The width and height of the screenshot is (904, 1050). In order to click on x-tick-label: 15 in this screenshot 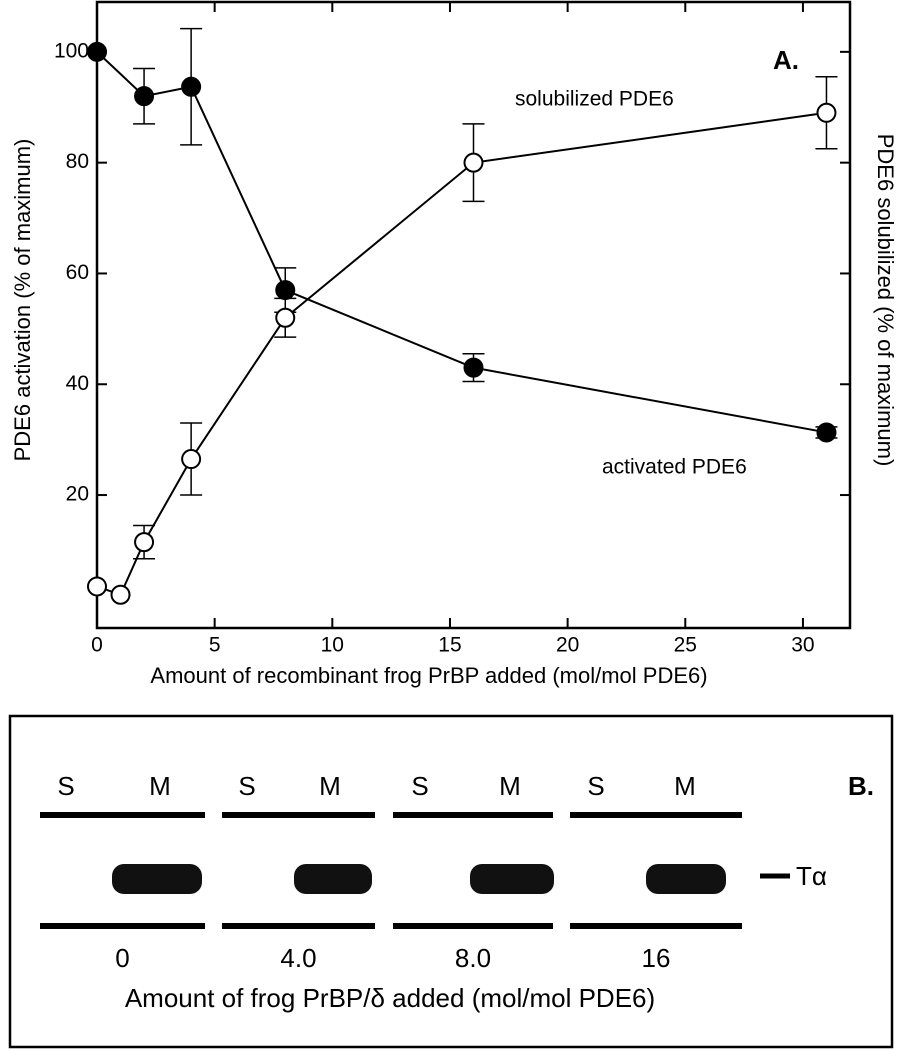, I will do `click(449, 645)`.